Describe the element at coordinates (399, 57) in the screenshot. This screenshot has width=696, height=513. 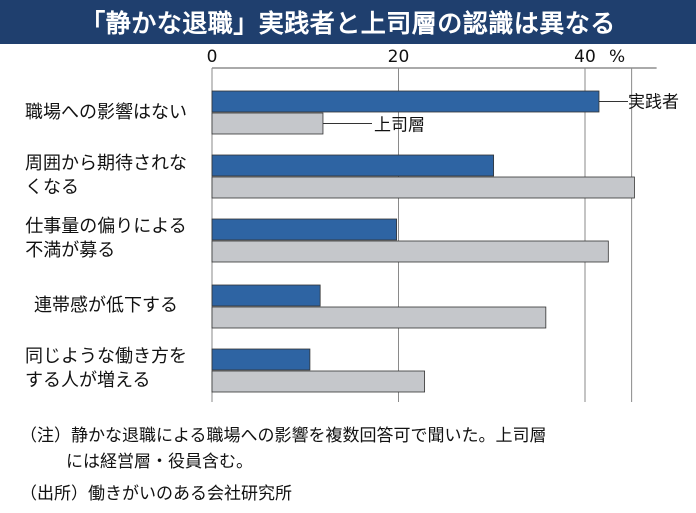
I see `tick-label-20: 20` at that location.